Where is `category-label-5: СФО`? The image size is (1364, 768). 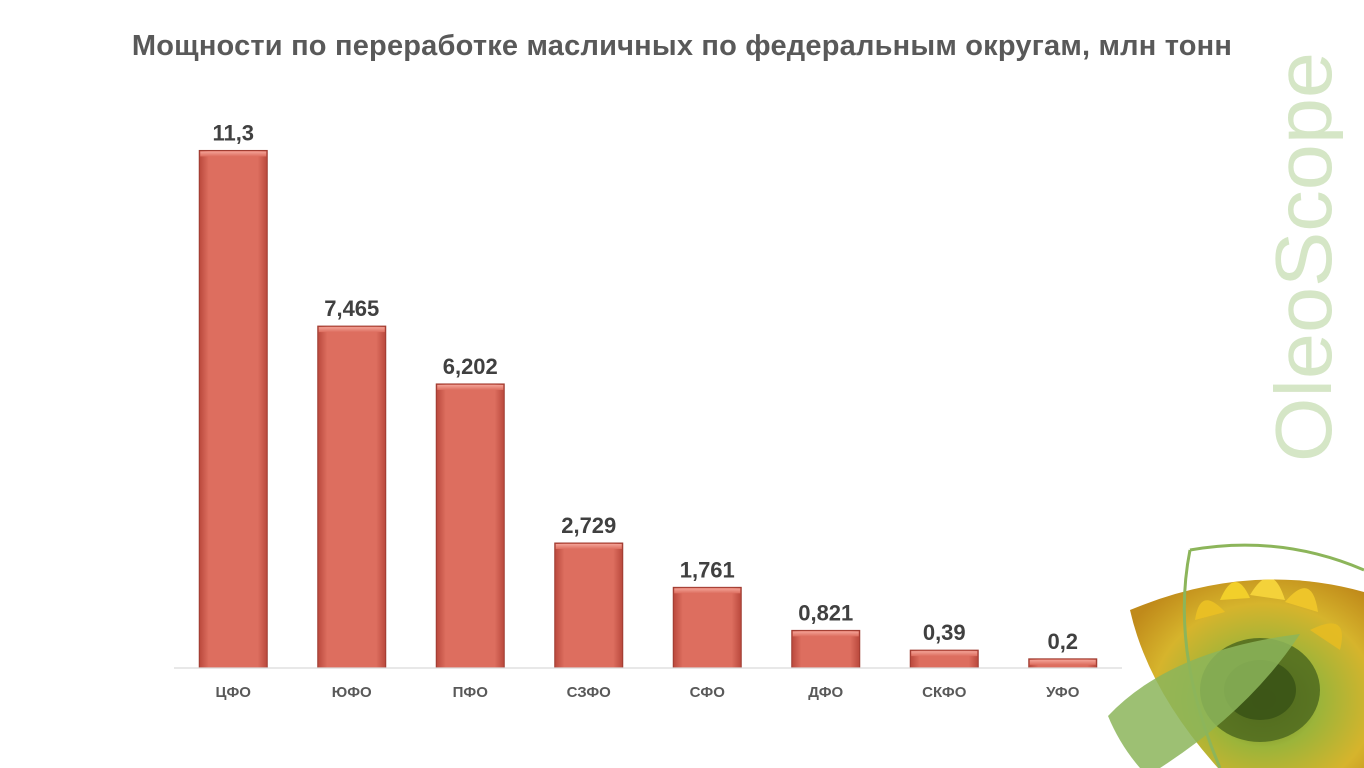
category-label-5: СФО is located at coordinates (708, 692).